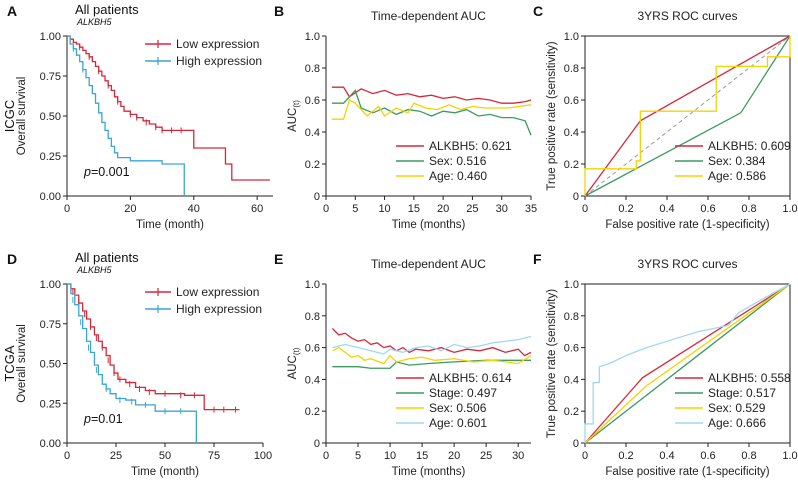 This screenshot has width=798, height=484. What do you see at coordinates (12, 11) in the screenshot?
I see `panel-letter: A` at bounding box center [12, 11].